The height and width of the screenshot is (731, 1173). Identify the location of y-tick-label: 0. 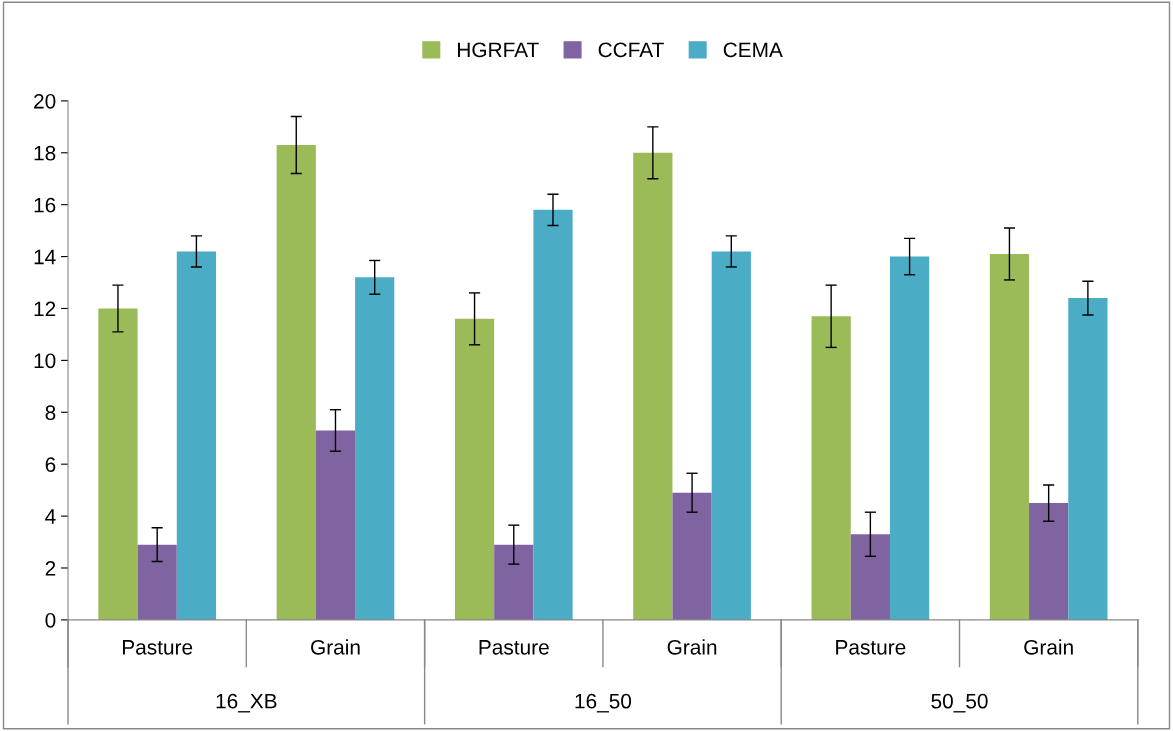
(50, 620).